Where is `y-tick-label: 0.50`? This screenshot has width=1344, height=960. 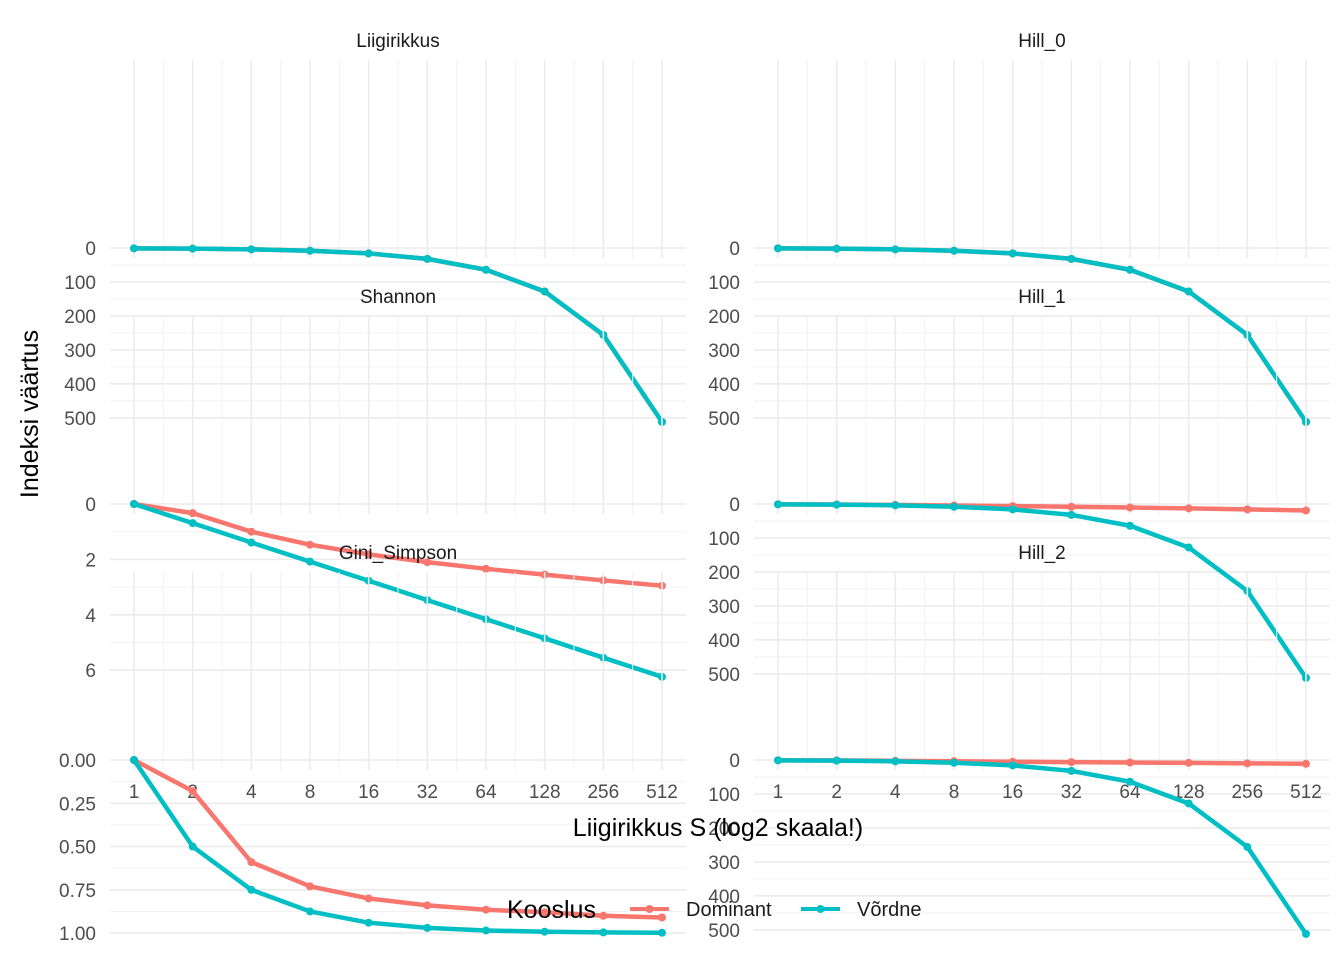
y-tick-label: 0.50 is located at coordinates (77, 848).